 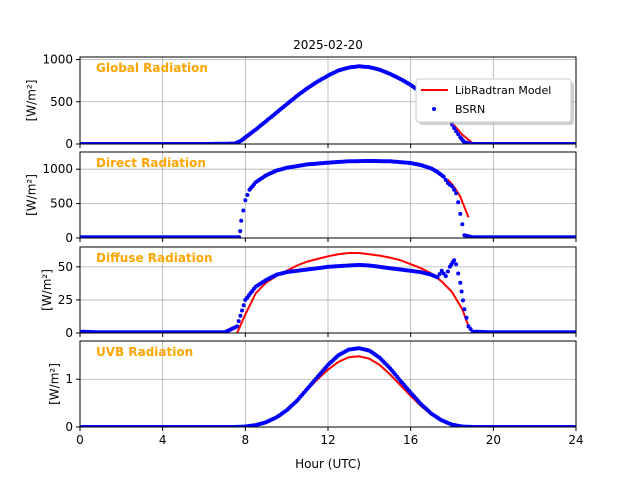 What do you see at coordinates (434, 109) in the screenshot?
I see `legend-bsrn-swatch` at bounding box center [434, 109].